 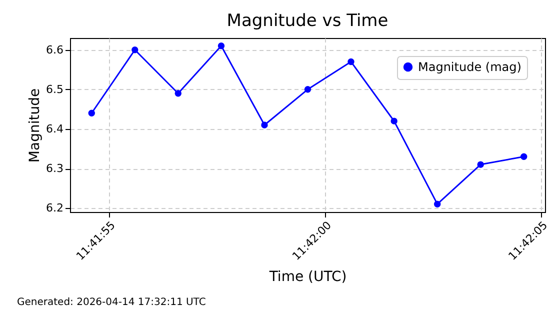 What do you see at coordinates (307, 277) in the screenshot?
I see `x-axis-title: Time (UTC)` at bounding box center [307, 277].